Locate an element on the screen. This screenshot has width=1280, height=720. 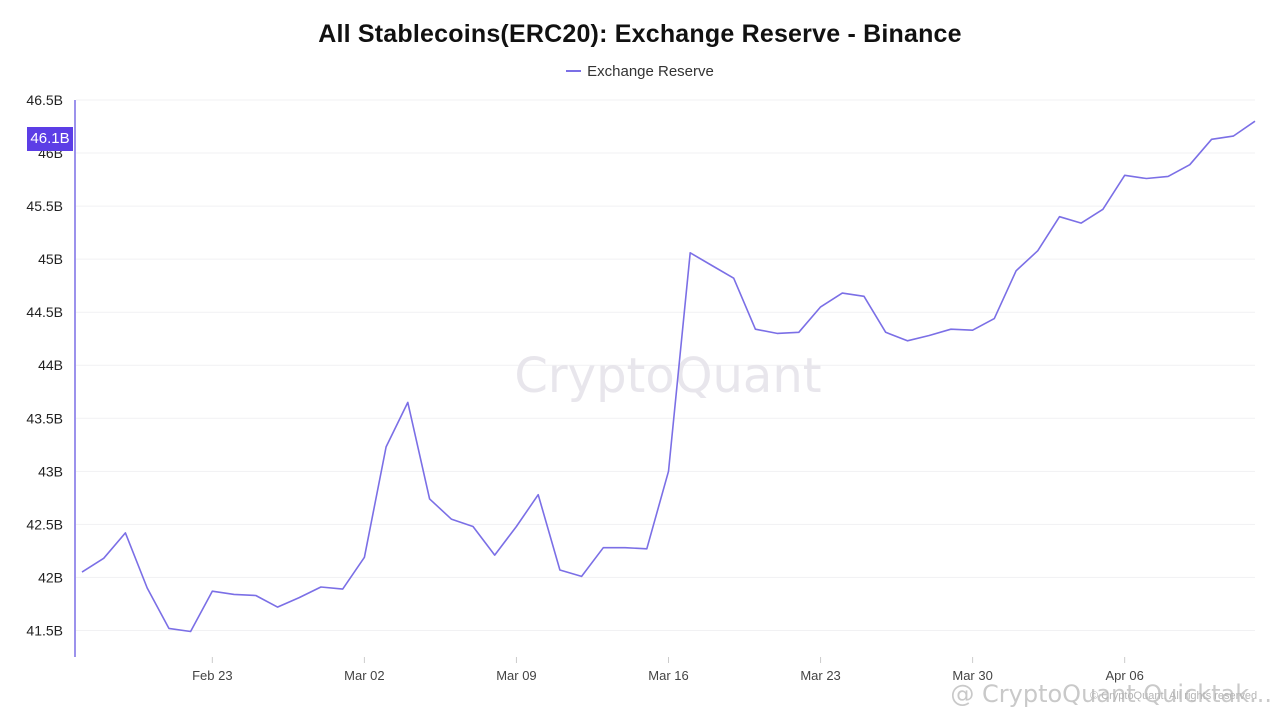
legend-label: Exchange Reserve is located at coordinates (650, 71).